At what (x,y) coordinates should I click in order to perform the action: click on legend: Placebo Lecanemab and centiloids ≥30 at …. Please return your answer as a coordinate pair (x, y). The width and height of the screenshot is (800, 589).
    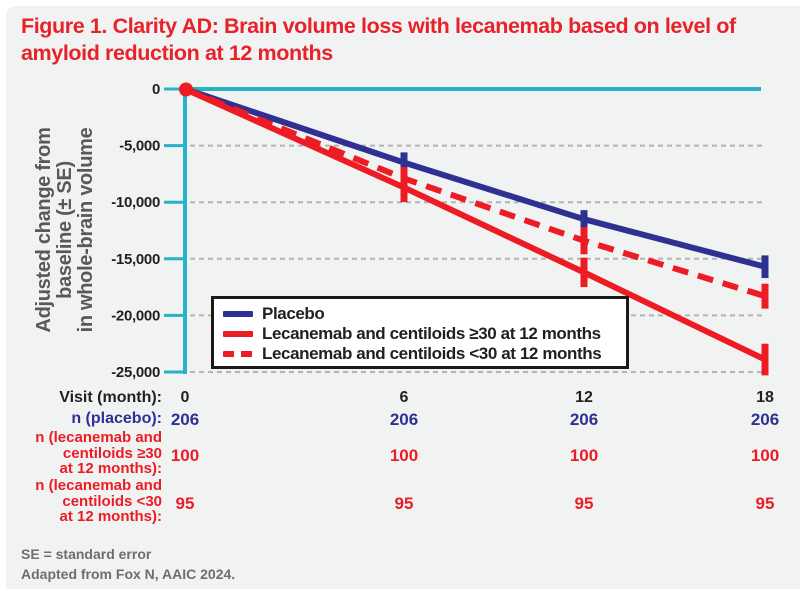
    Looking at the image, I should click on (420, 332).